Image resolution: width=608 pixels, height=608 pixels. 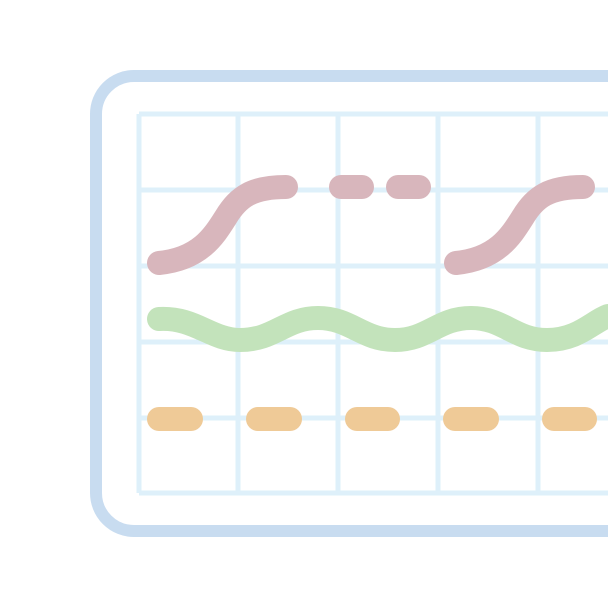 I want to click on wave-segment, so click(x=377, y=328).